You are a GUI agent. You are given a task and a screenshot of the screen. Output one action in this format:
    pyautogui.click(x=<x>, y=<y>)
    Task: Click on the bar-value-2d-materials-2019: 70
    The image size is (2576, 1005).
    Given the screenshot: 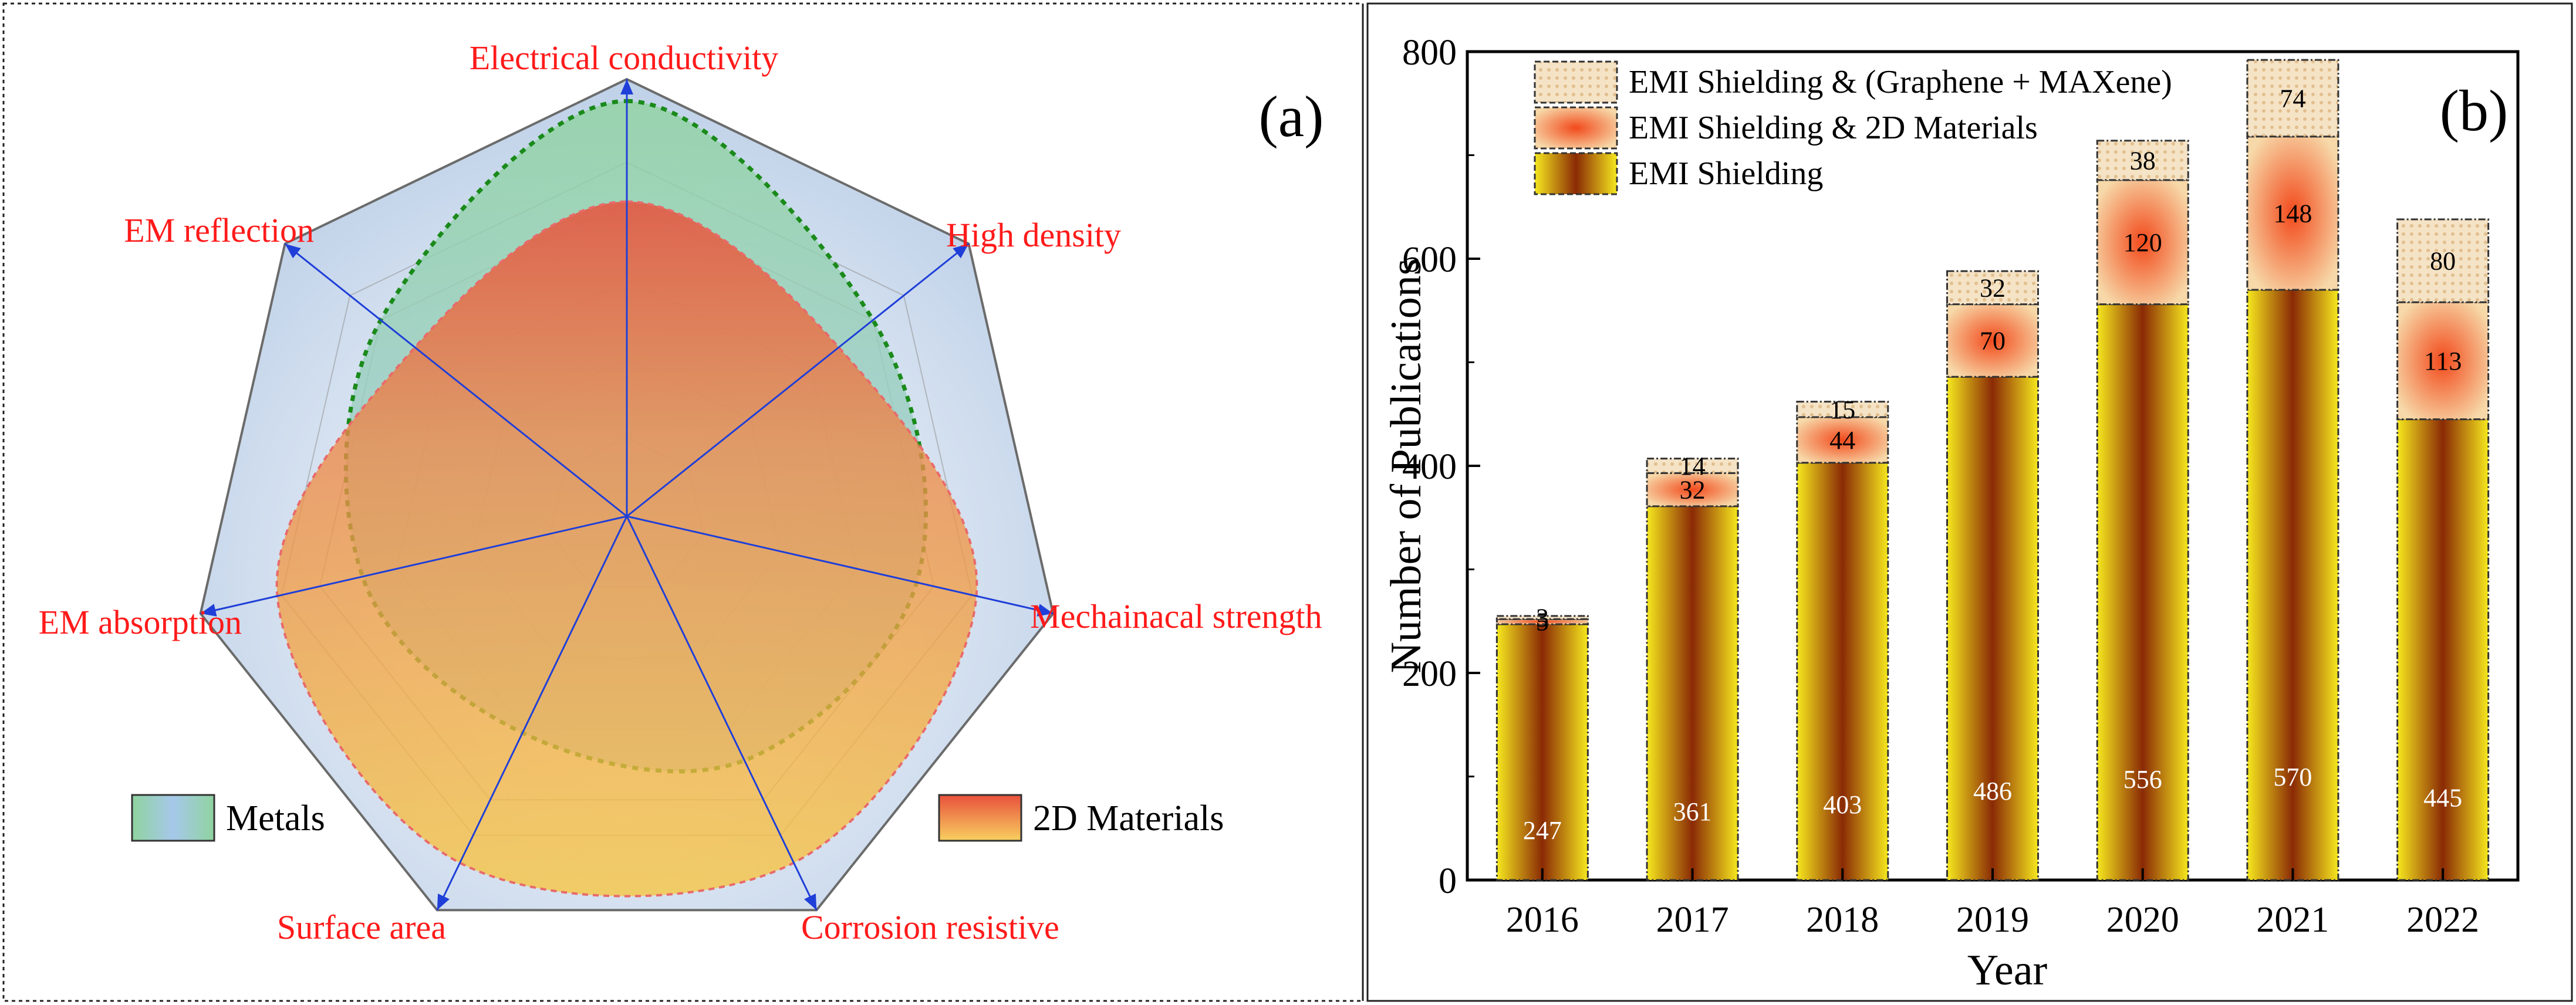 What is the action you would take?
    pyautogui.click(x=1993, y=340)
    